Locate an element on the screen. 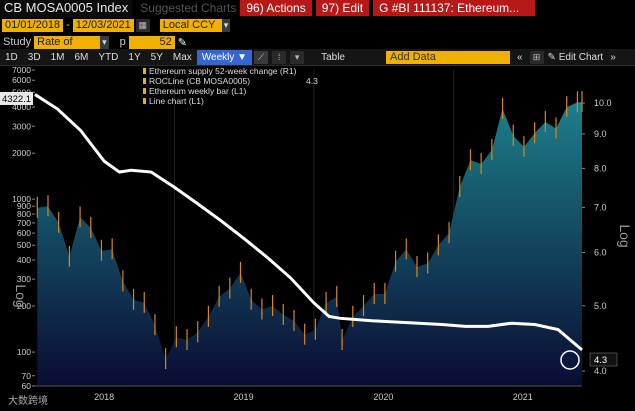 The image size is (635, 411). highlight-circle is located at coordinates (570, 360).